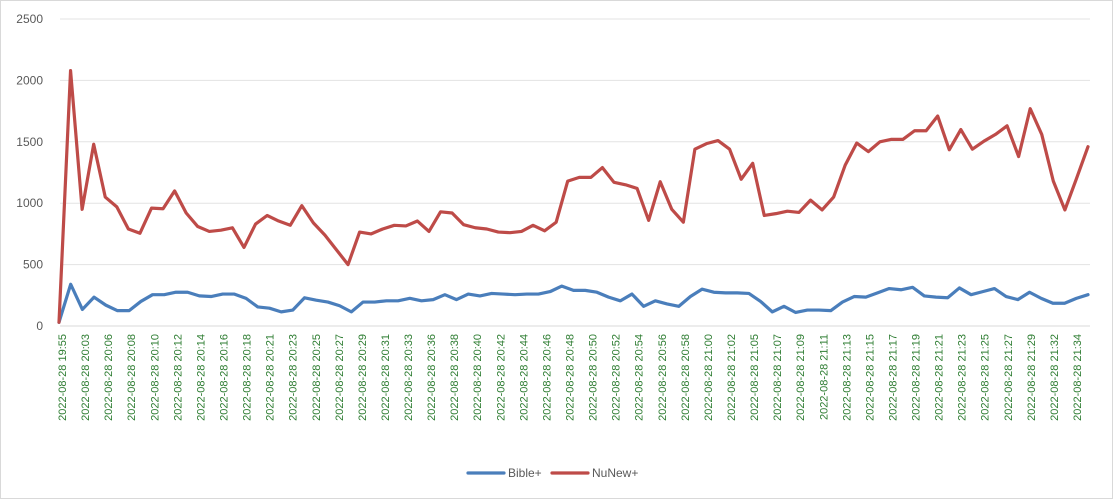 The height and width of the screenshot is (499, 1113). Describe the element at coordinates (847, 377) in the screenshot. I see `x-tick-label: 2022-08-28 21:13` at that location.